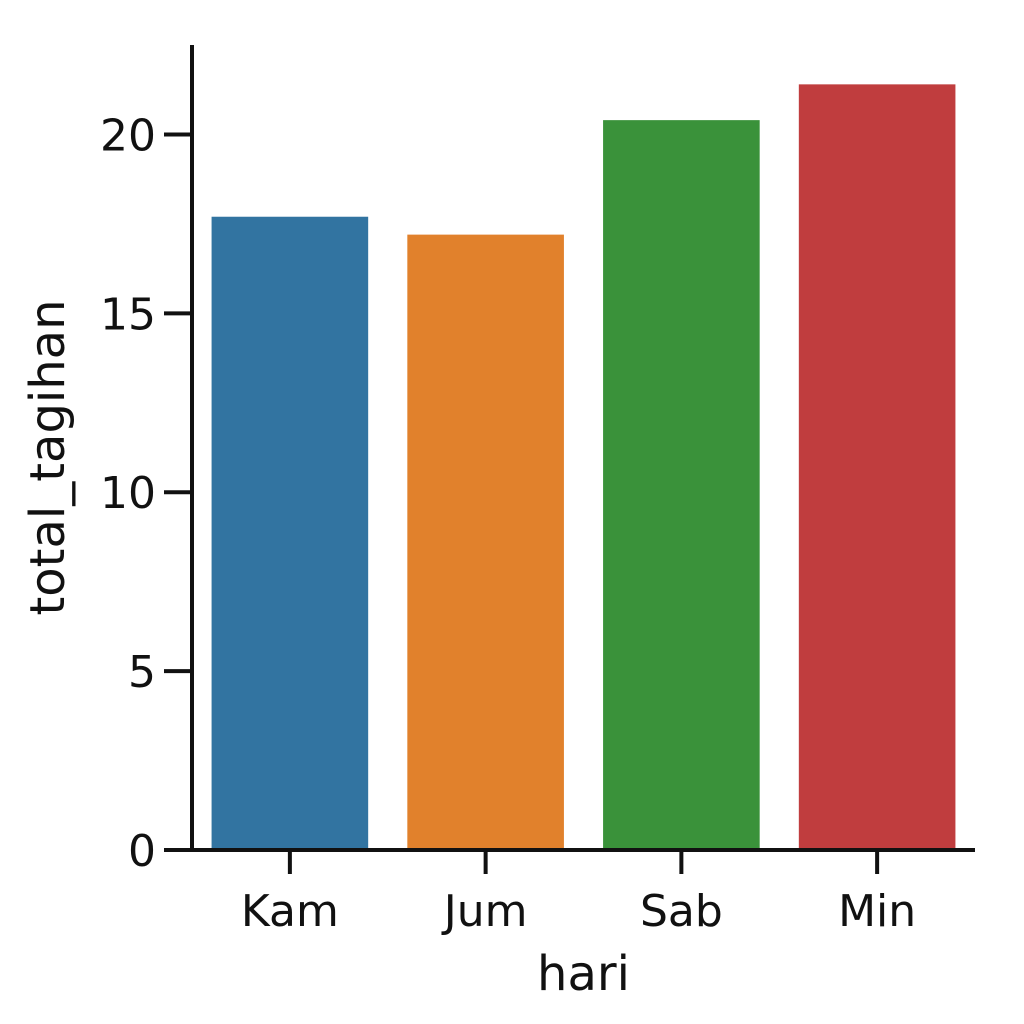 The height and width of the screenshot is (1024, 1024). I want to click on bar-kam, so click(290, 533).